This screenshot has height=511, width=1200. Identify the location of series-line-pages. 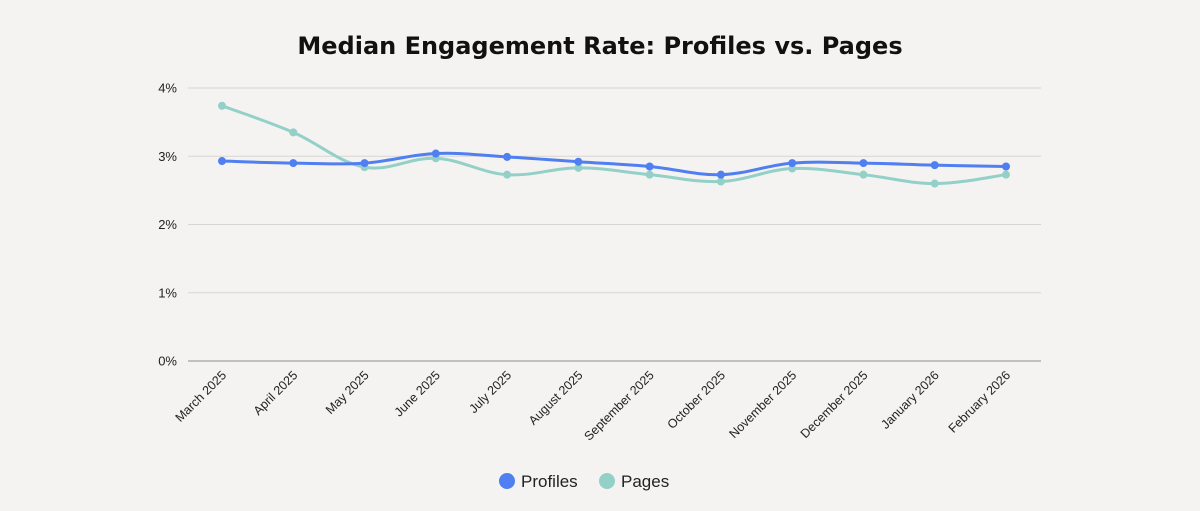
(614, 145).